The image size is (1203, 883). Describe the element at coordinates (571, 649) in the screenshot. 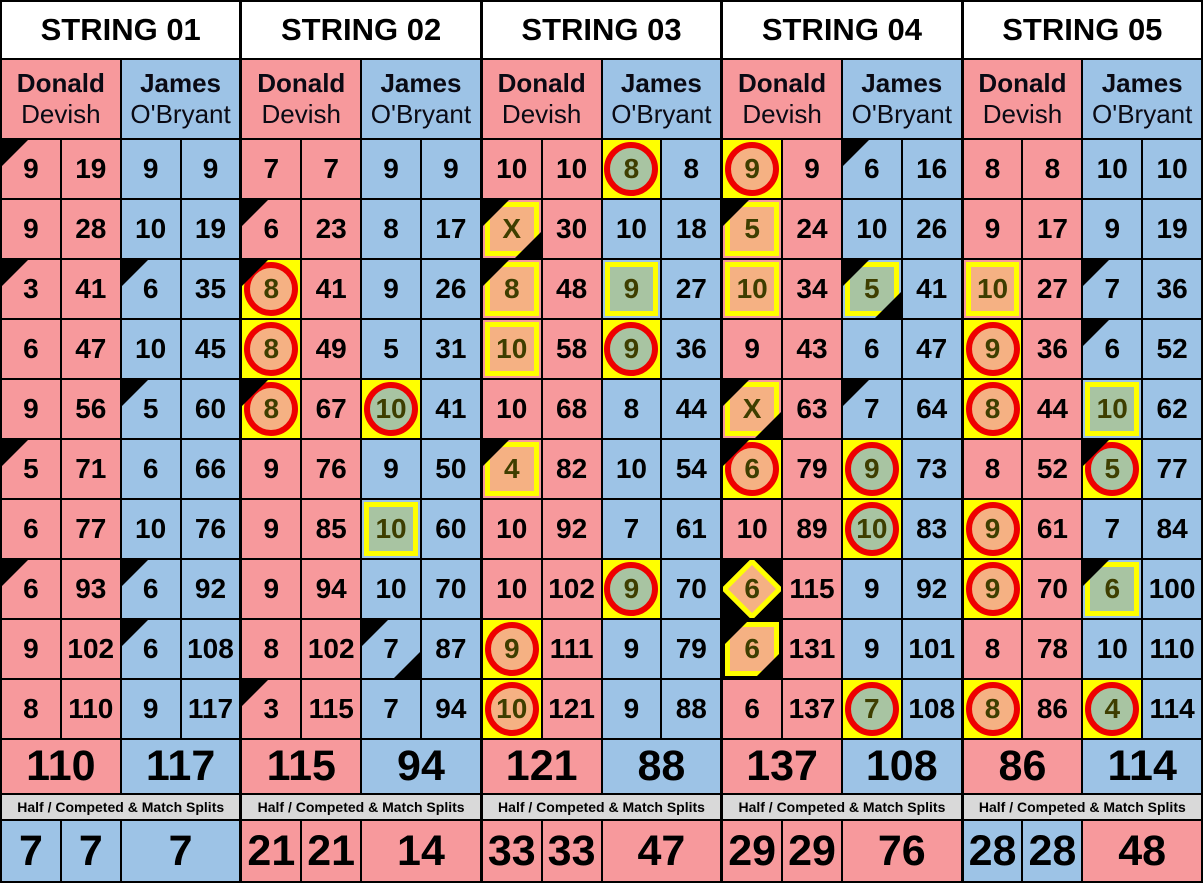

I see `frame-total-cell: 111` at that location.